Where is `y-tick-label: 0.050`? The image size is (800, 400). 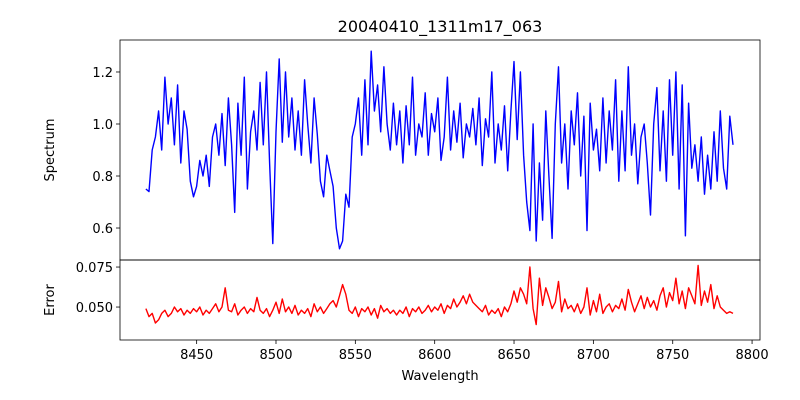 y-tick-label: 0.050 is located at coordinates (94, 308).